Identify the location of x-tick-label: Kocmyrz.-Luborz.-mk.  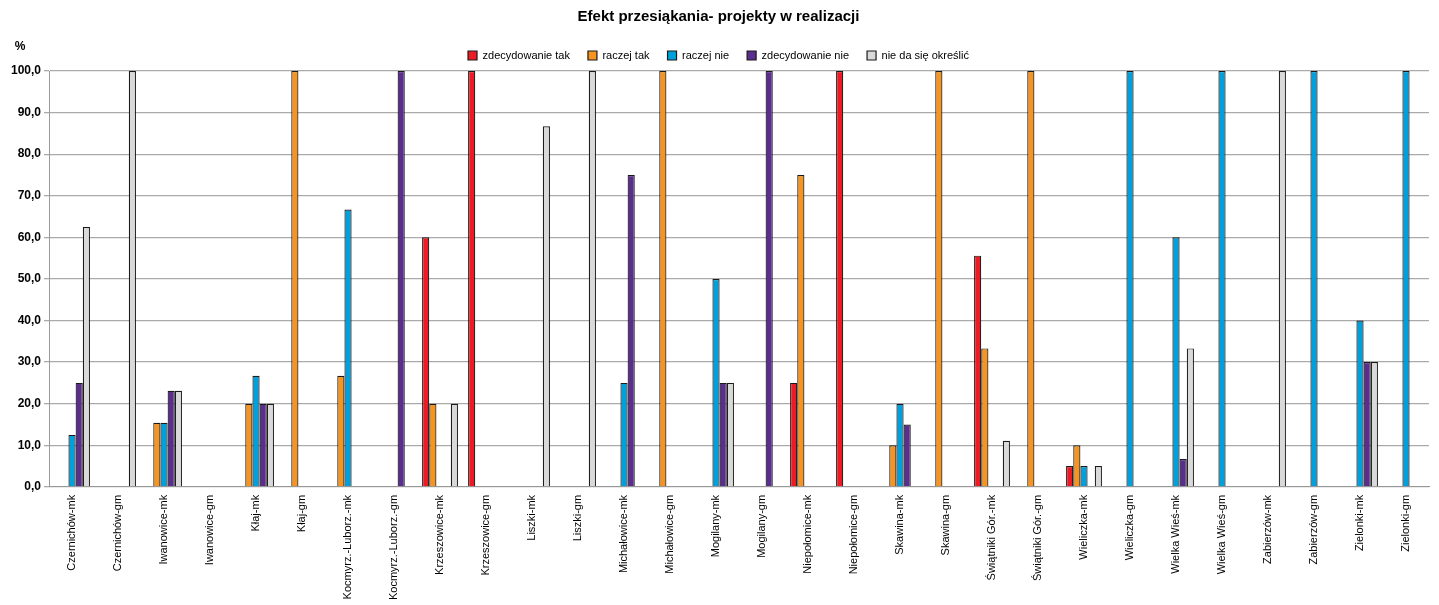
(347, 547).